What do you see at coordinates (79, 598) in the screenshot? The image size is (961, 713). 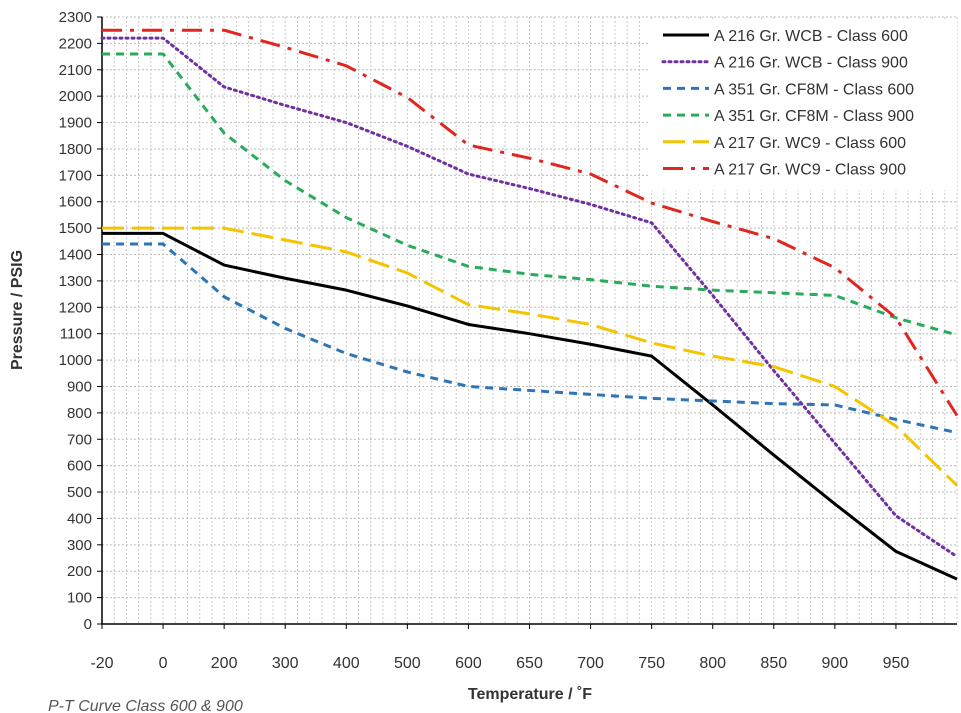 I see `y-tick-label: 100` at bounding box center [79, 598].